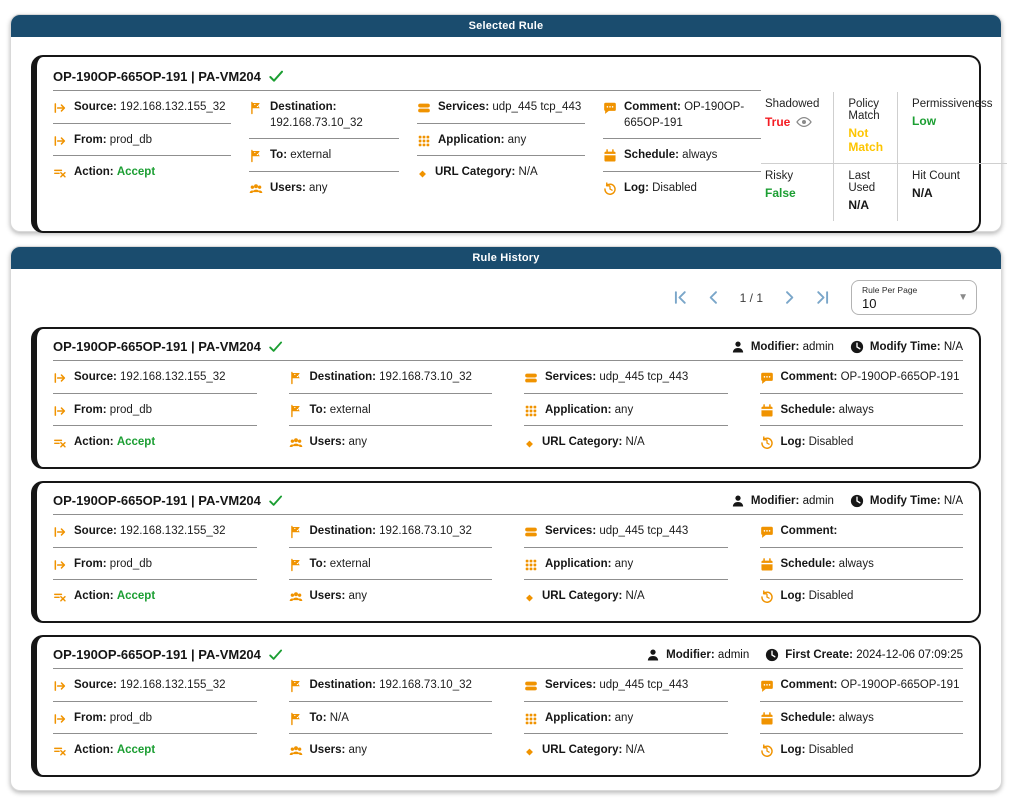 The image size is (1012, 801). I want to click on field-to: To: external, so click(324, 155).